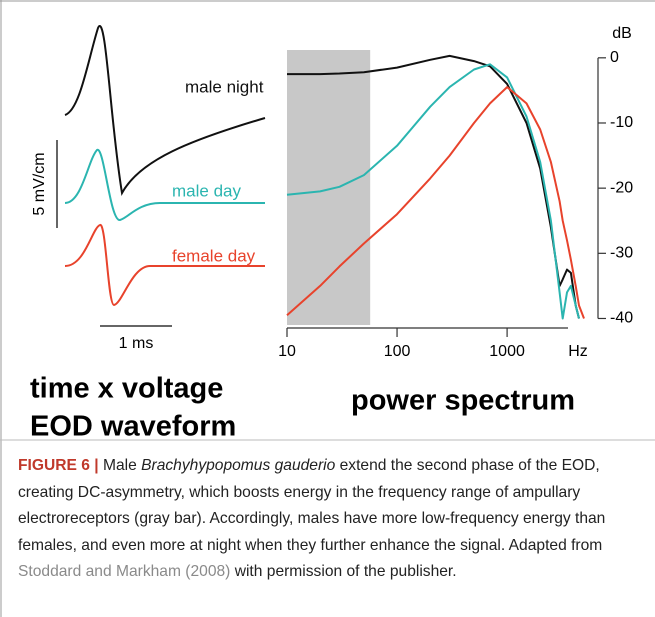 The width and height of the screenshot is (655, 617). Describe the element at coordinates (614, 57) in the screenshot. I see `y-tick-label: 0` at that location.